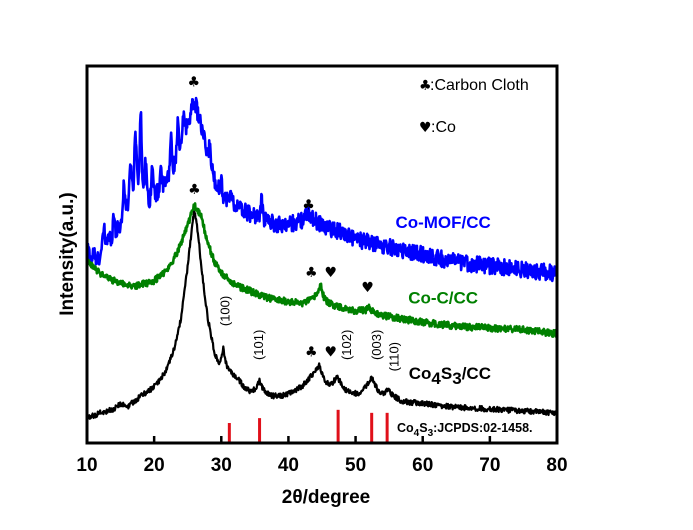 The height and width of the screenshot is (530, 693). Describe the element at coordinates (346, 345) in the screenshot. I see `hkl-label: (102)` at that location.